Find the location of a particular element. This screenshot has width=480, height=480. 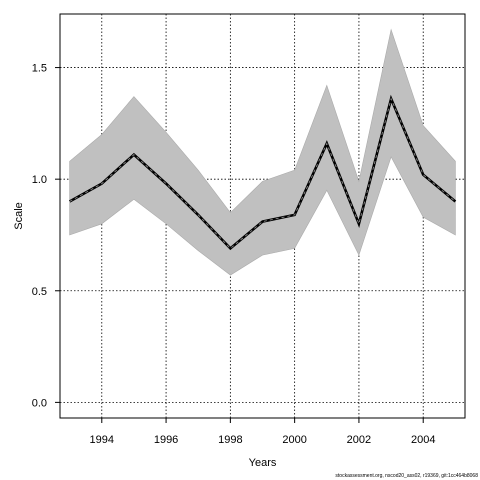

x-axis: 1994 1996 1998 2000 2002 2004 is located at coordinates (262, 432).